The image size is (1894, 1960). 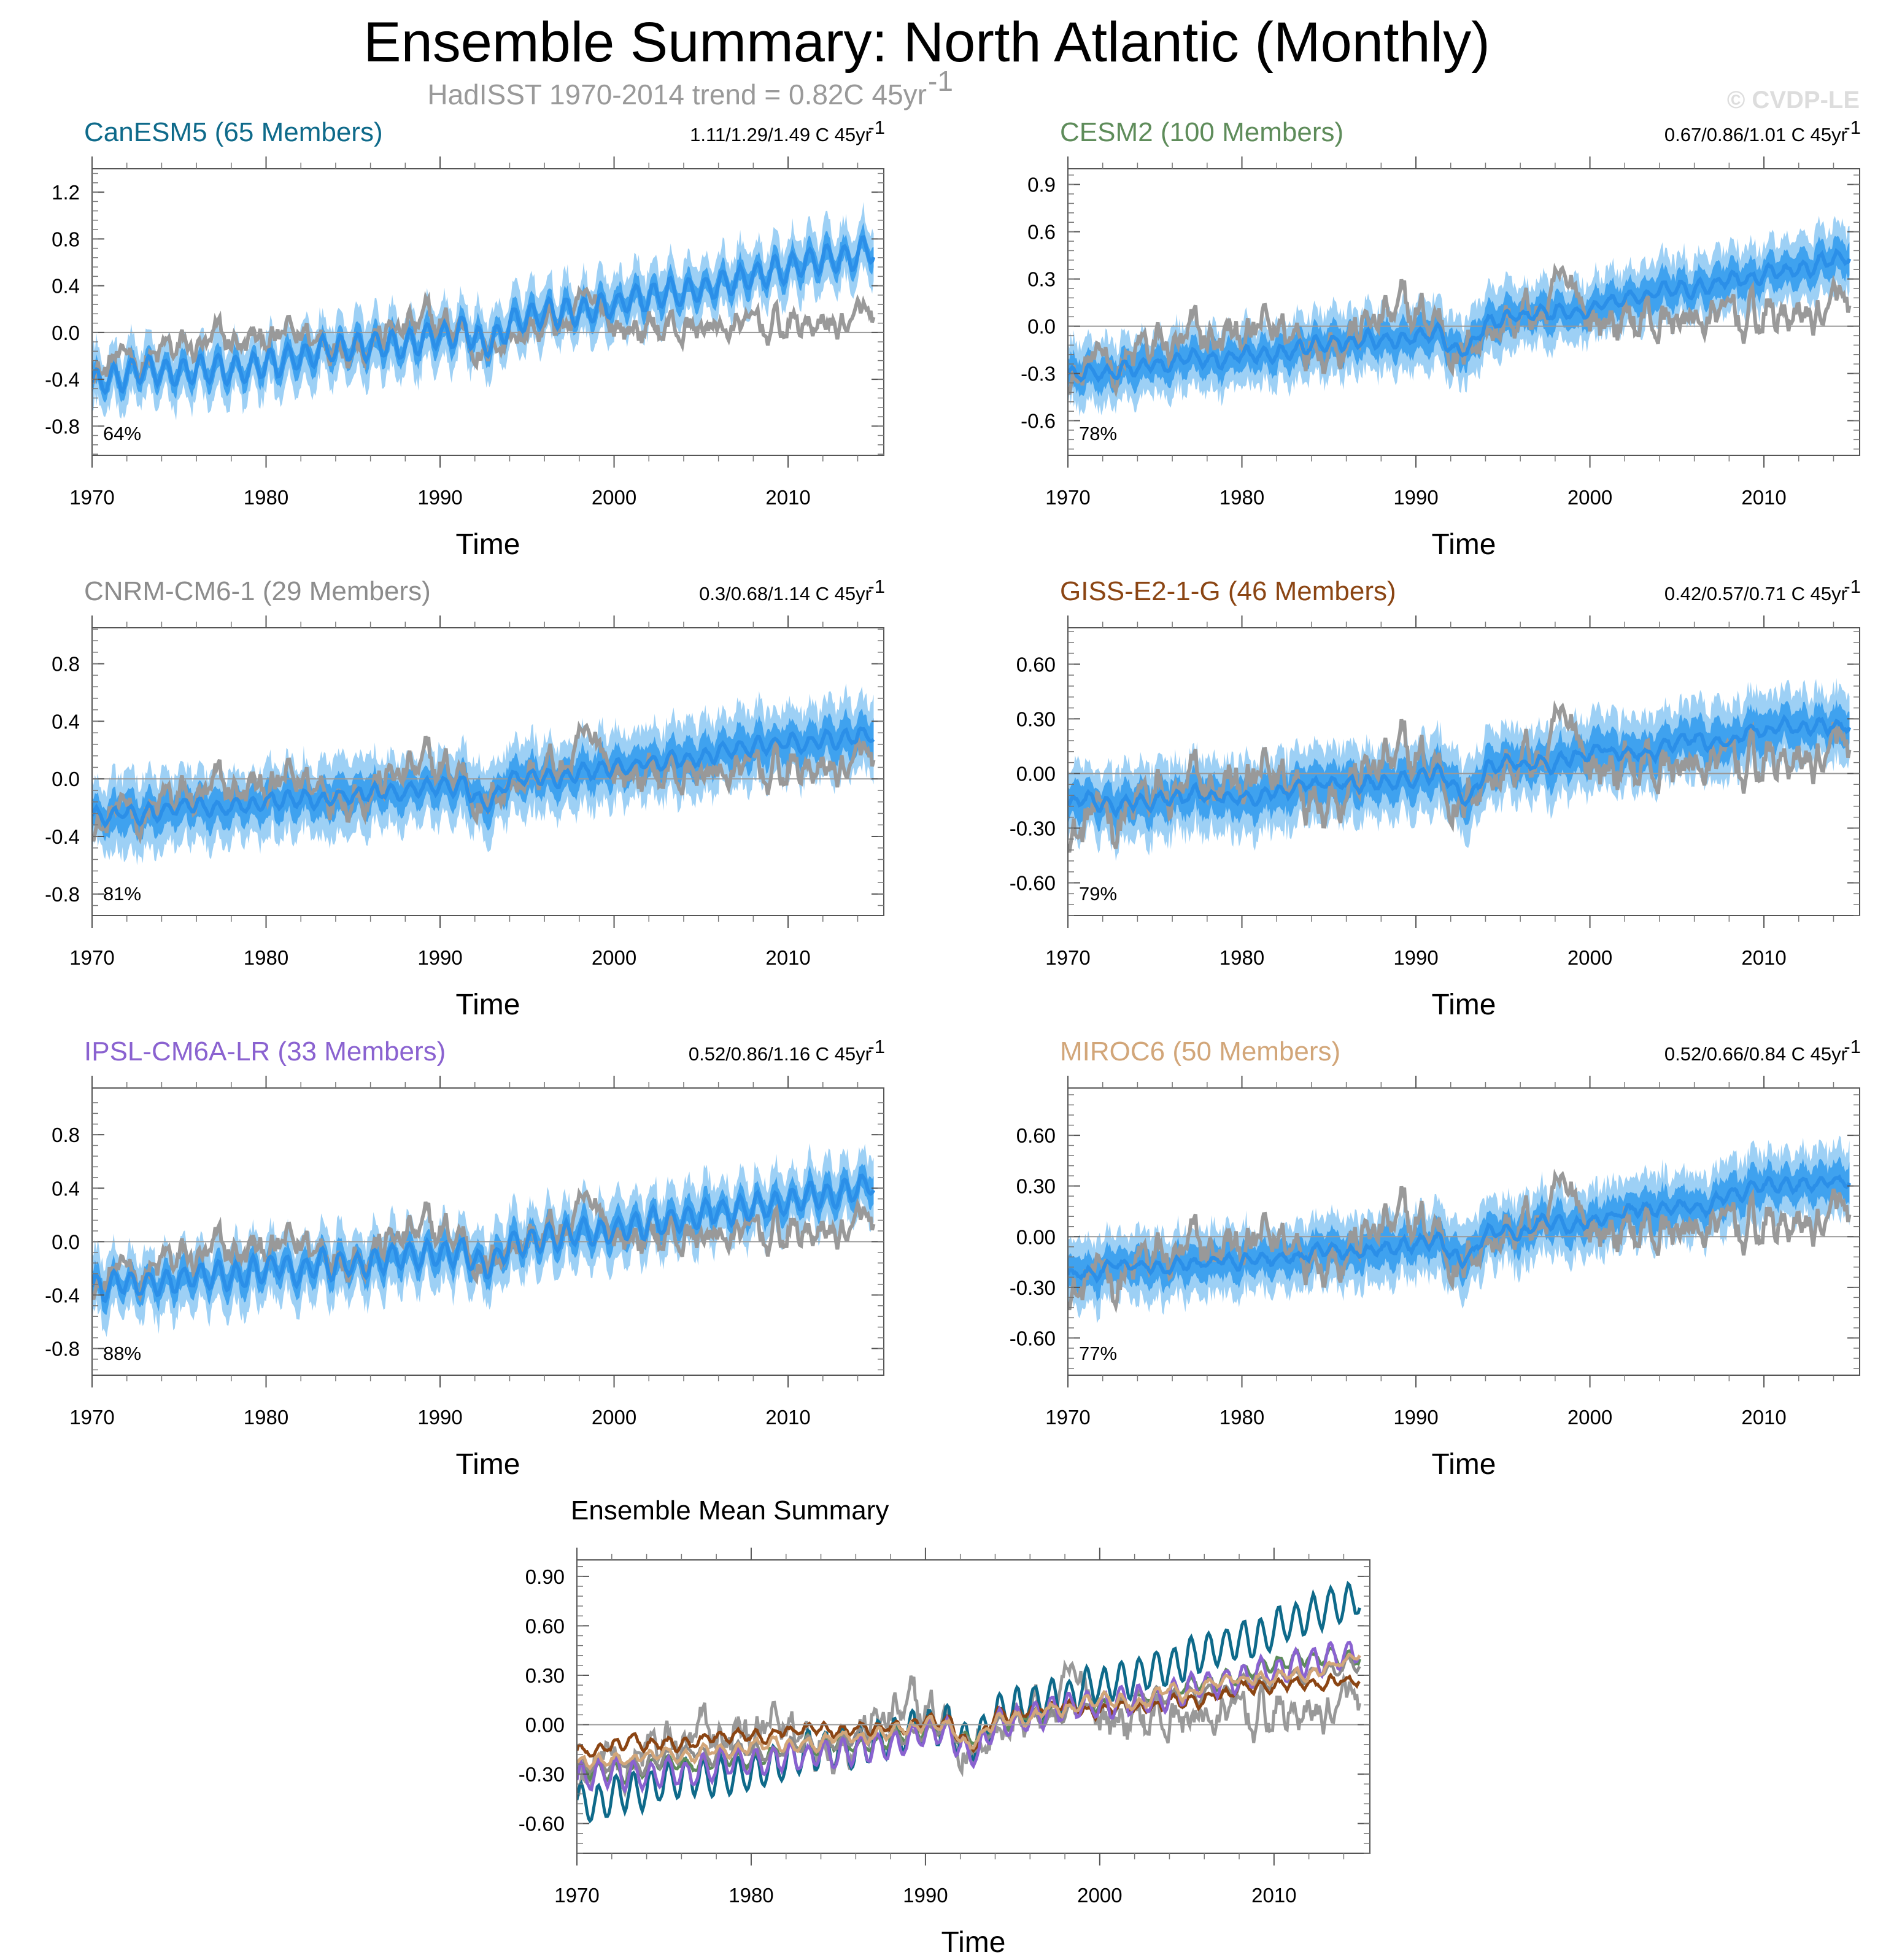 What do you see at coordinates (62, 1349) in the screenshot?
I see `y-tick-label: -0.8` at bounding box center [62, 1349].